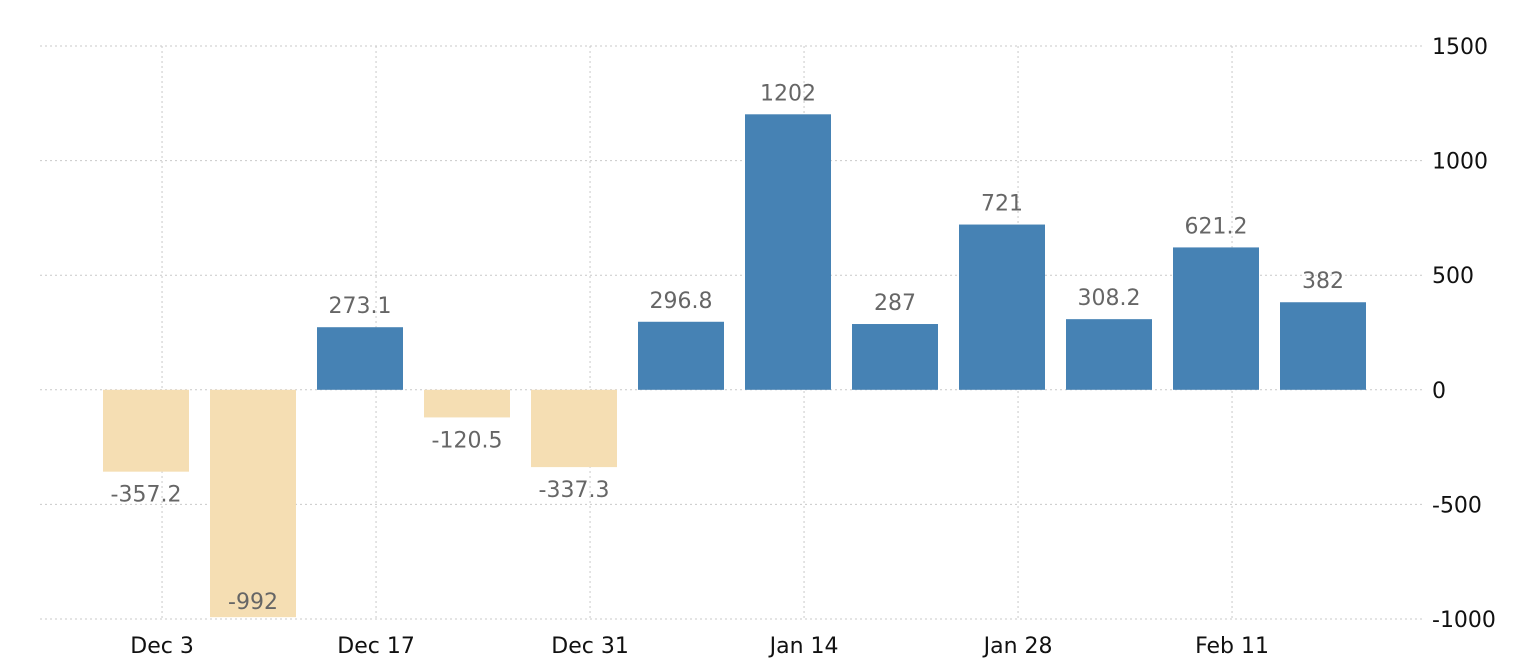 The height and width of the screenshot is (659, 1531). Describe the element at coordinates (1017, 646) in the screenshot. I see `x-tick-label: Jan 28` at that location.